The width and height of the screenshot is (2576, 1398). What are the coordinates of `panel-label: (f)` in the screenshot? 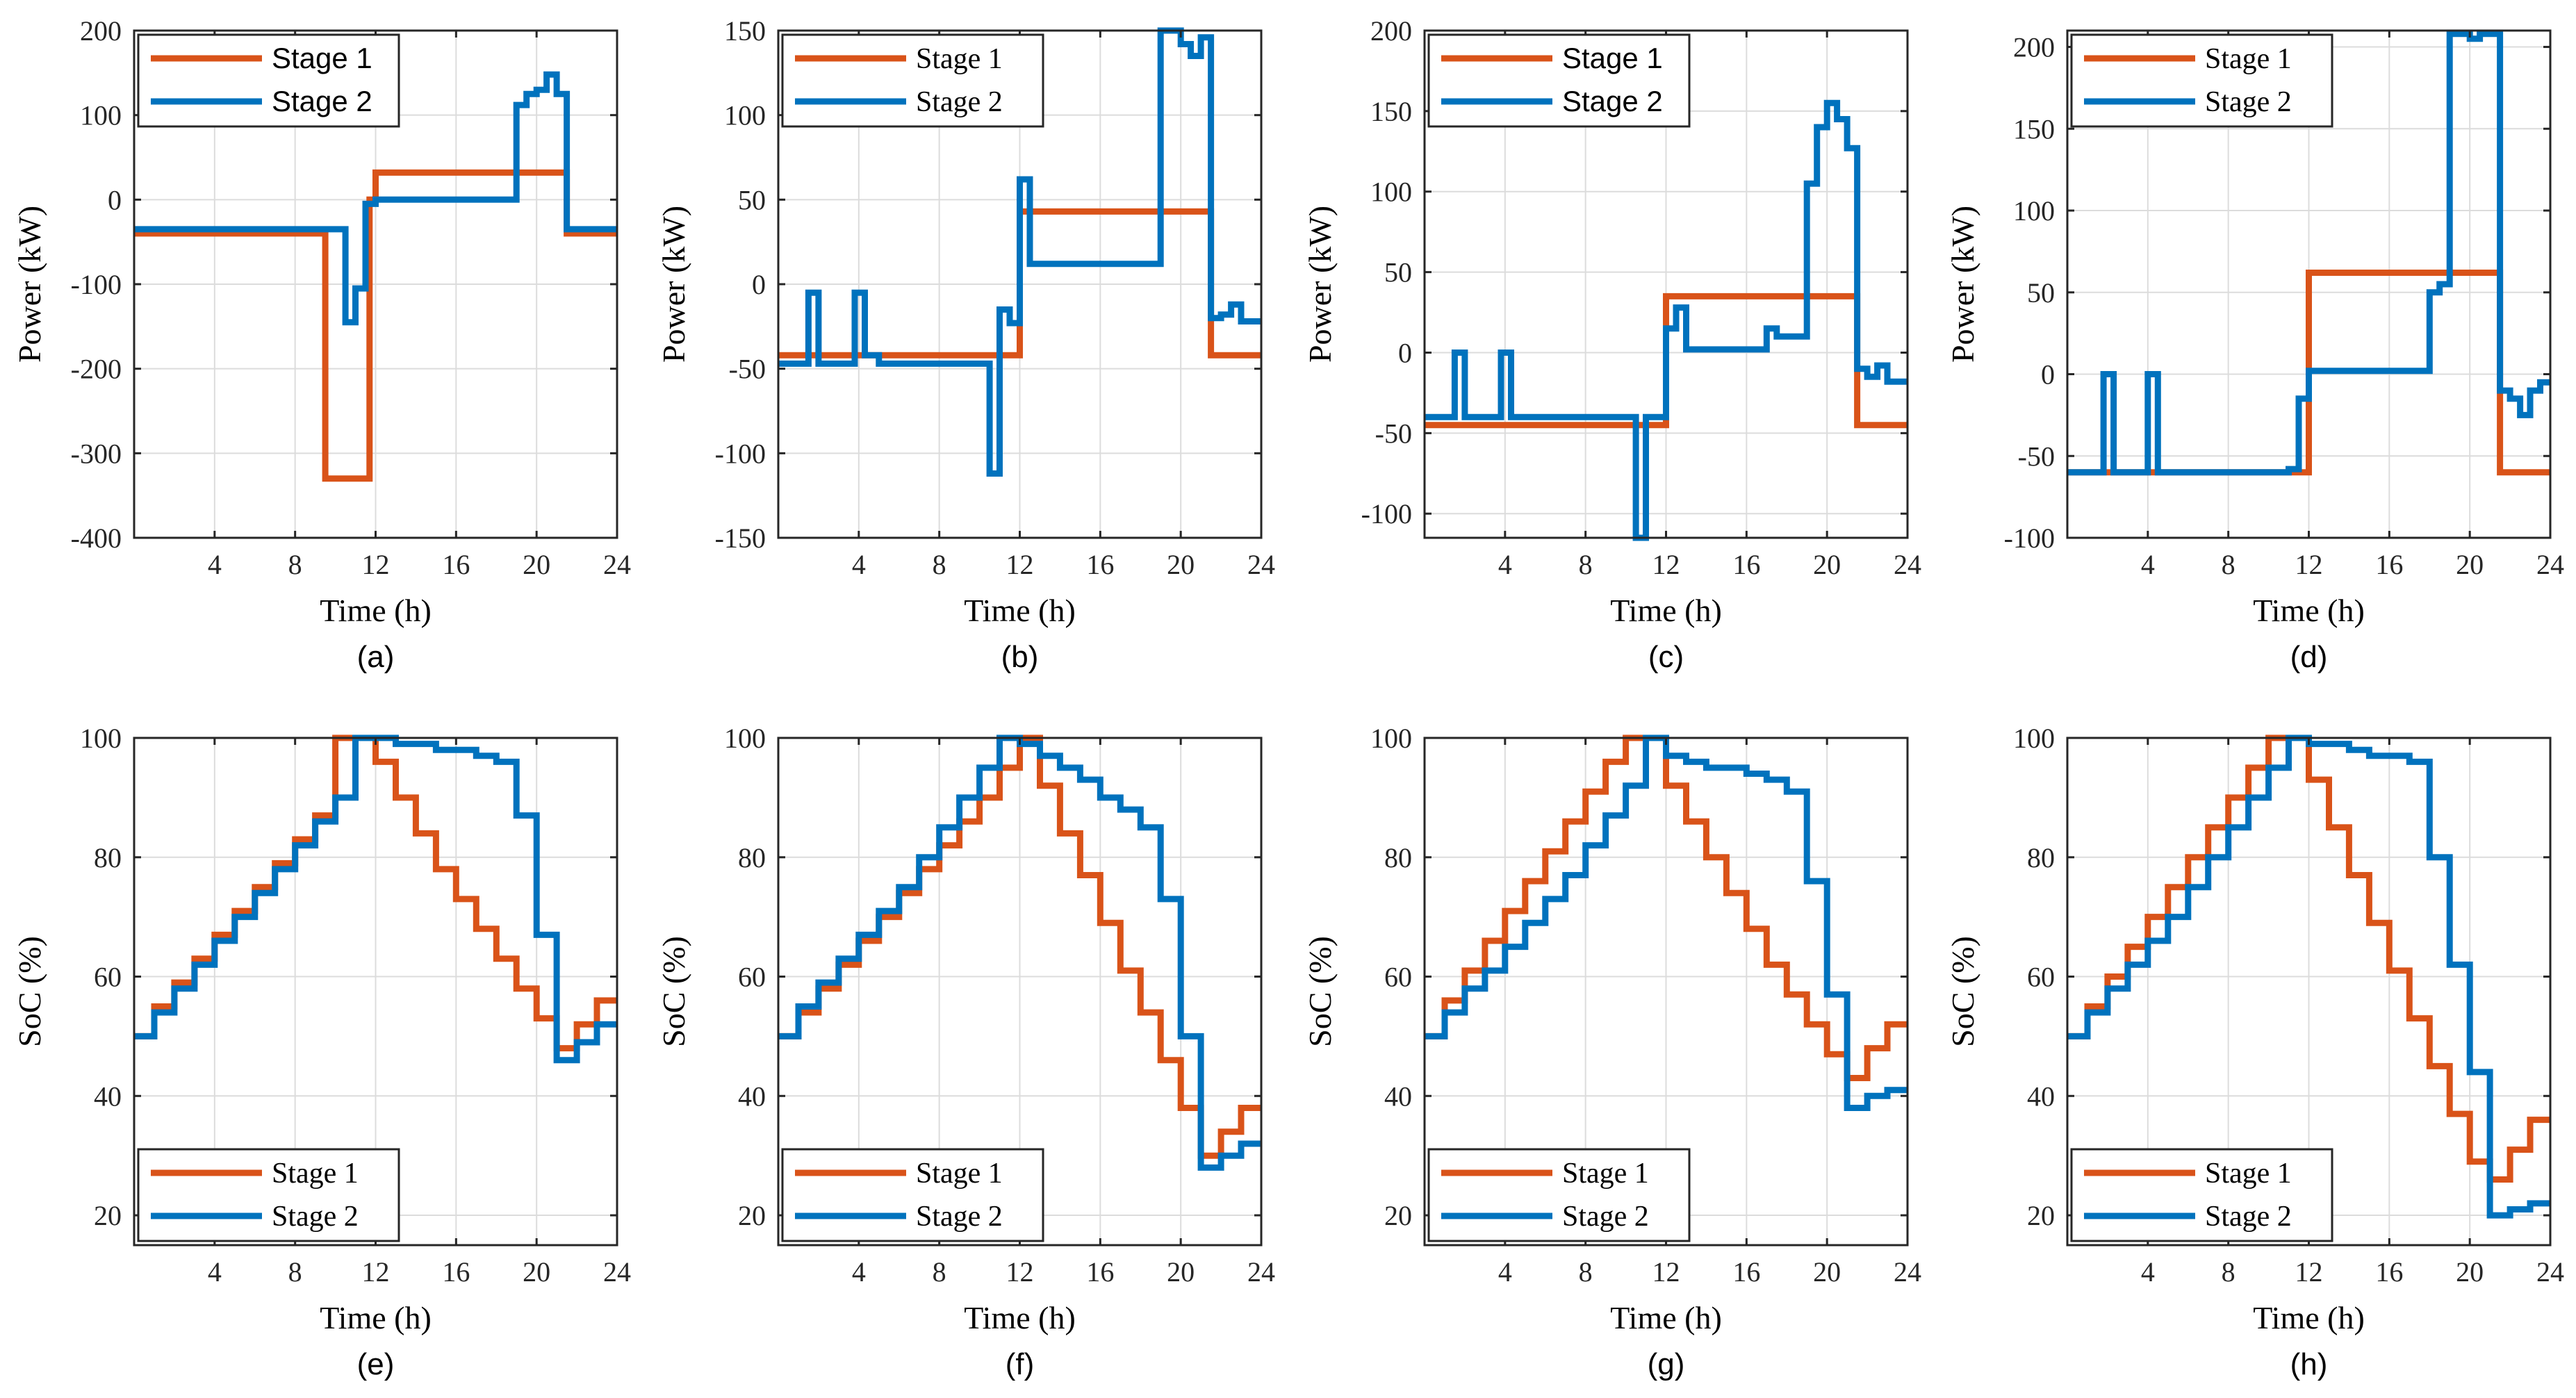 It's located at (1020, 1364).